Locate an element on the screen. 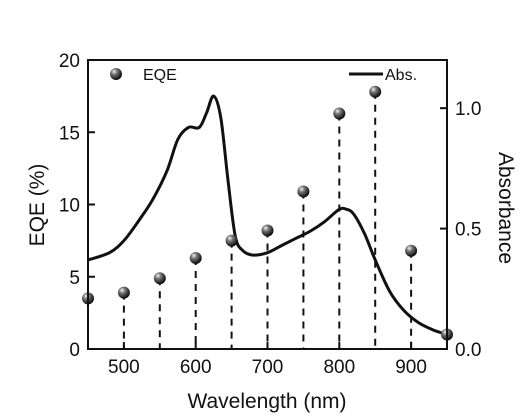  y2-tick-label: 0.0 is located at coordinates (468, 350).